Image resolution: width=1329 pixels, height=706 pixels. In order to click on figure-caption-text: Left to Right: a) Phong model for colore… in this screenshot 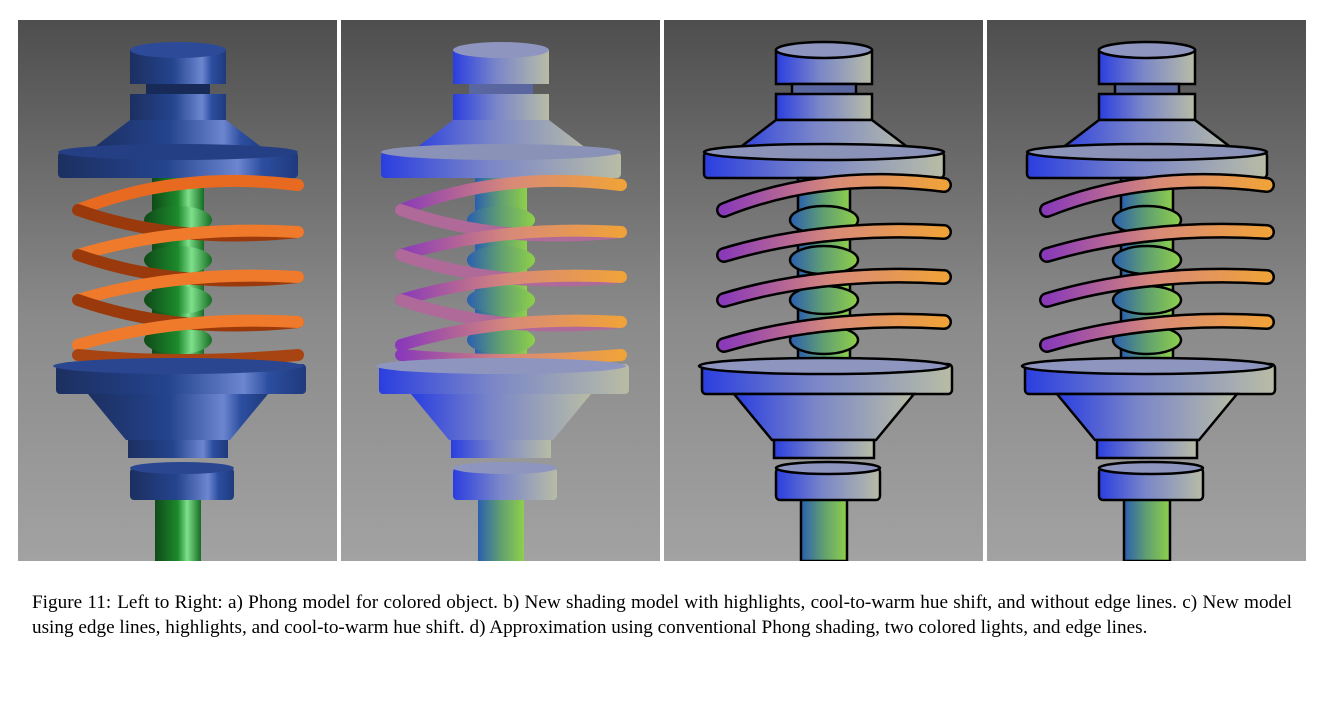, I will do `click(662, 615)`.